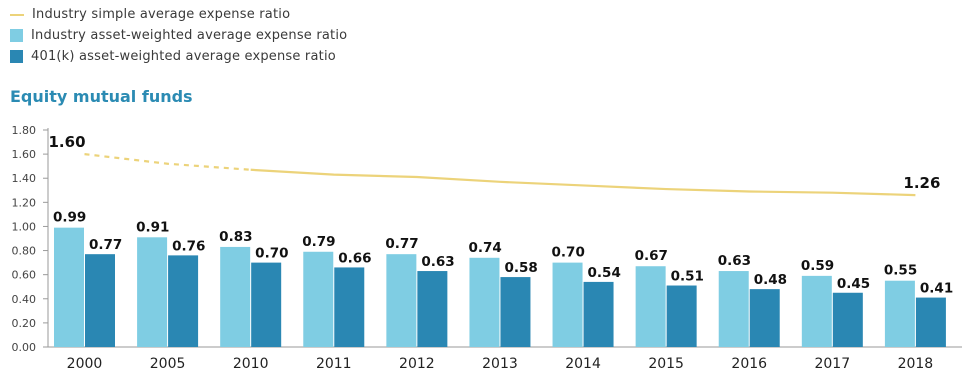  What do you see at coordinates (168, 363) in the screenshot?
I see `x-tick-label: 2005` at bounding box center [168, 363].